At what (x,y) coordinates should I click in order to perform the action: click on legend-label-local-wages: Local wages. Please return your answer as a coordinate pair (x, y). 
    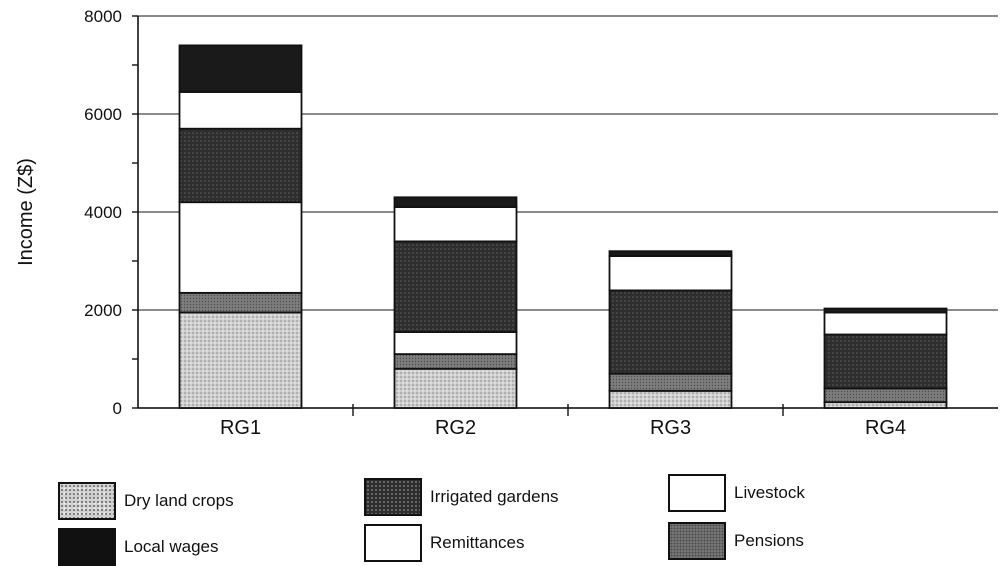
    Looking at the image, I should click on (171, 546).